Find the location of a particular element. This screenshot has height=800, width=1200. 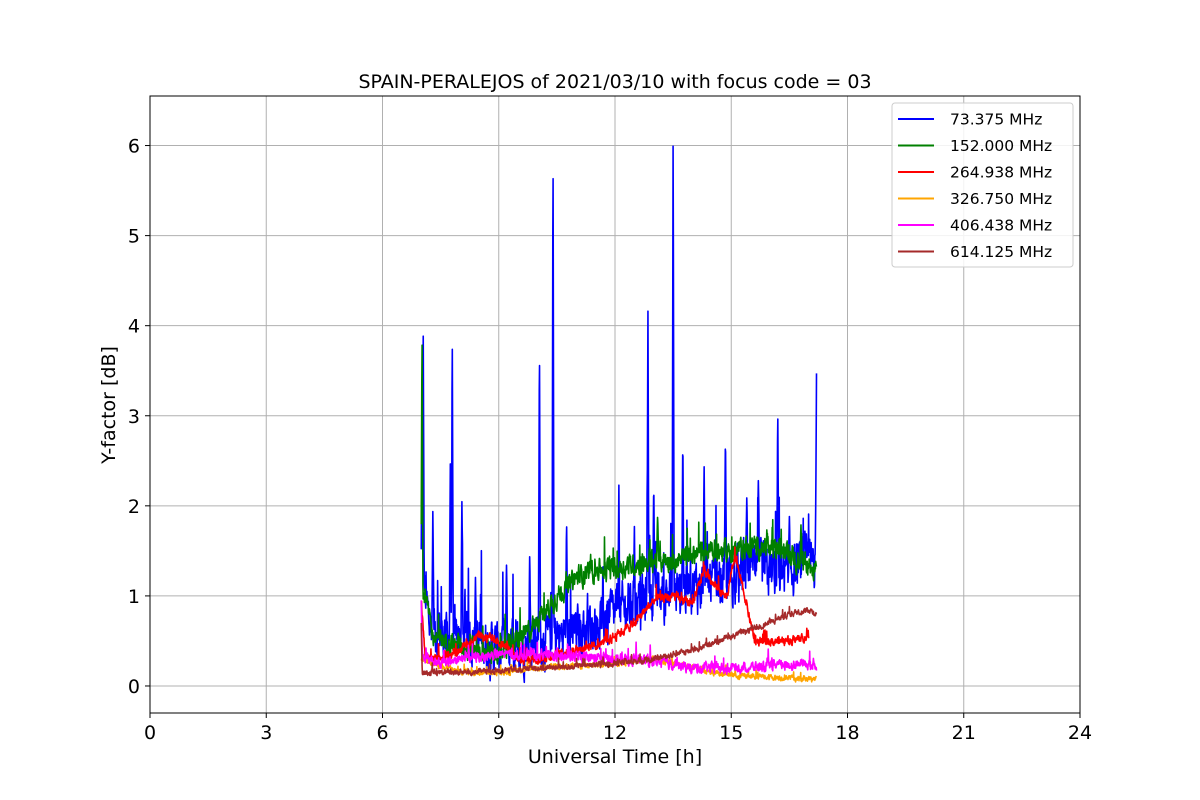

legend-label: 326.750 MHz is located at coordinates (1001, 199).